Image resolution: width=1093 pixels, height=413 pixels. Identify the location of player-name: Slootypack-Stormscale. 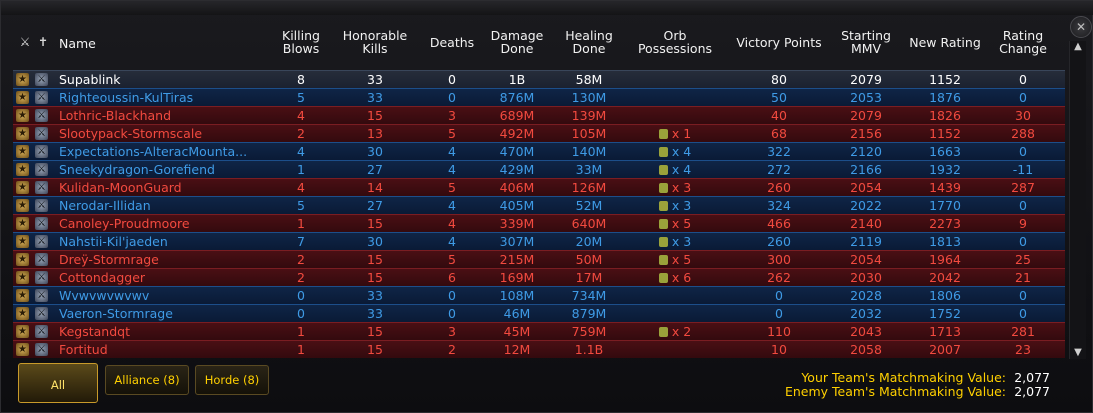
(131, 133).